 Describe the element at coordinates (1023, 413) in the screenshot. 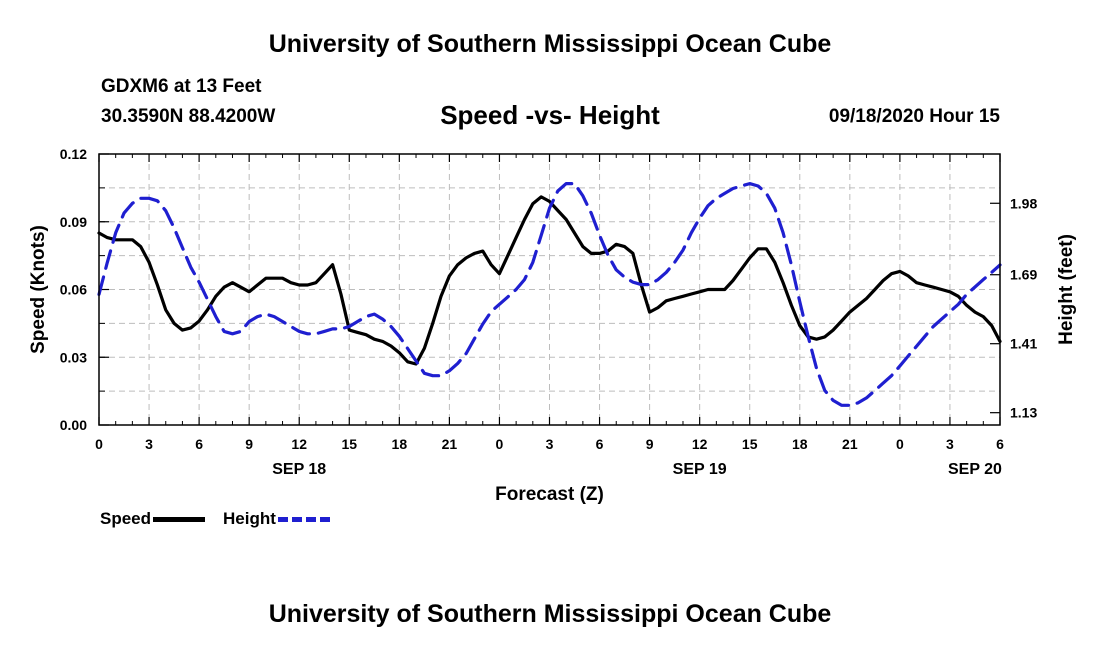

I see `y2-tick-label: 1.13` at that location.